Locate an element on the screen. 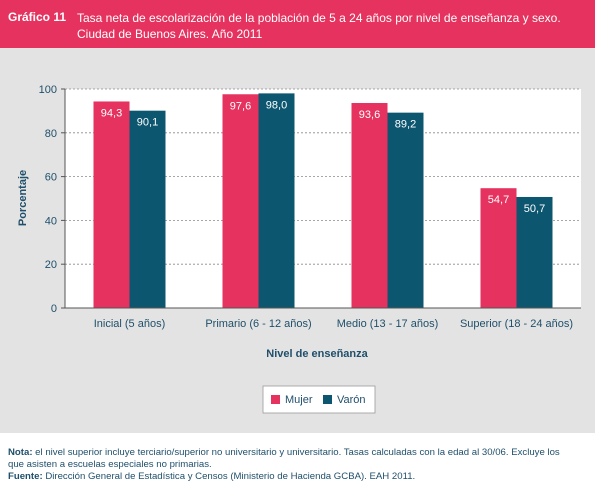 The width and height of the screenshot is (595, 492). y-tick-label: 40 is located at coordinates (51, 221).